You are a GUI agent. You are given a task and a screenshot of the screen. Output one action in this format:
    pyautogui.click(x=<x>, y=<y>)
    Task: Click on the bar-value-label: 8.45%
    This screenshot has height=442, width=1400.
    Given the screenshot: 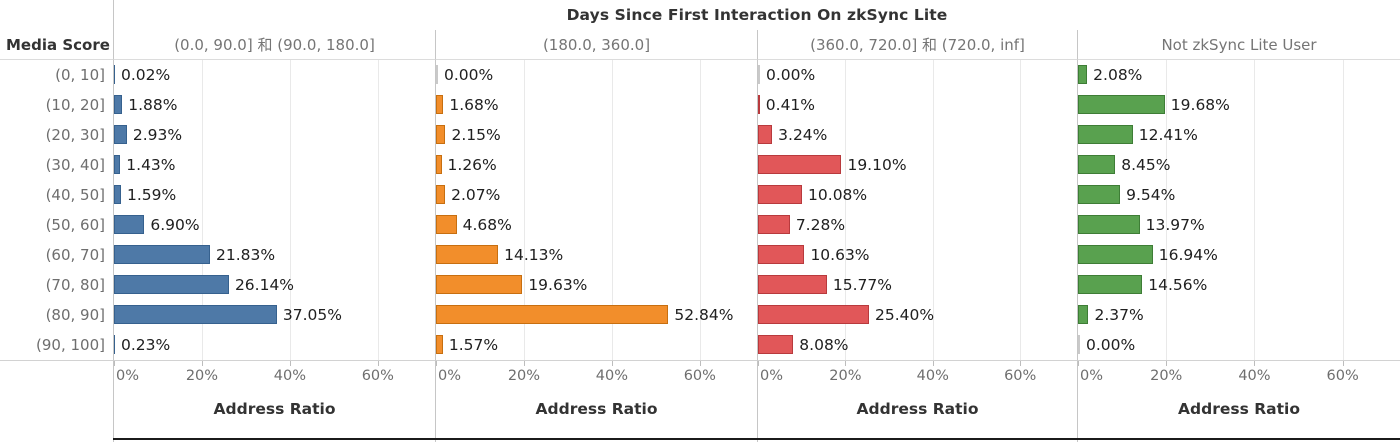 What is the action you would take?
    pyautogui.click(x=1146, y=165)
    